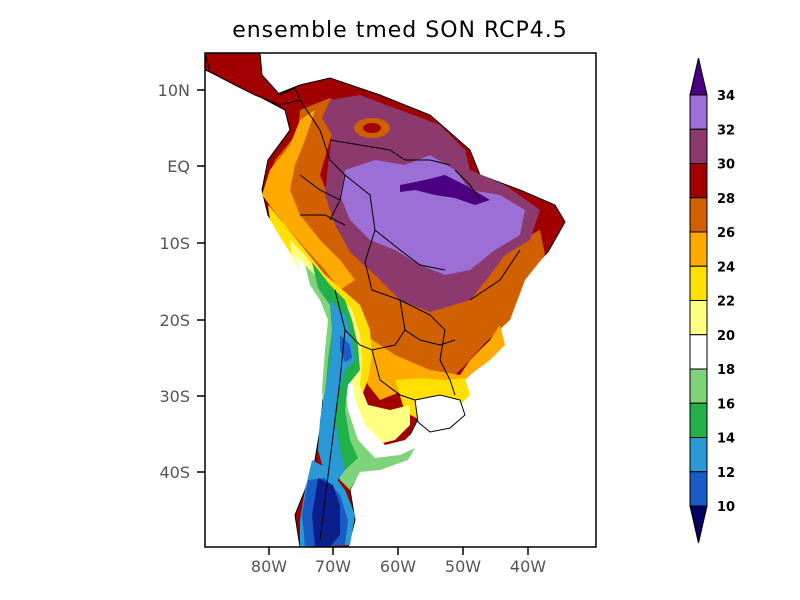 The width and height of the screenshot is (800, 600). I want to click on colorbar-label: 22, so click(726, 302).